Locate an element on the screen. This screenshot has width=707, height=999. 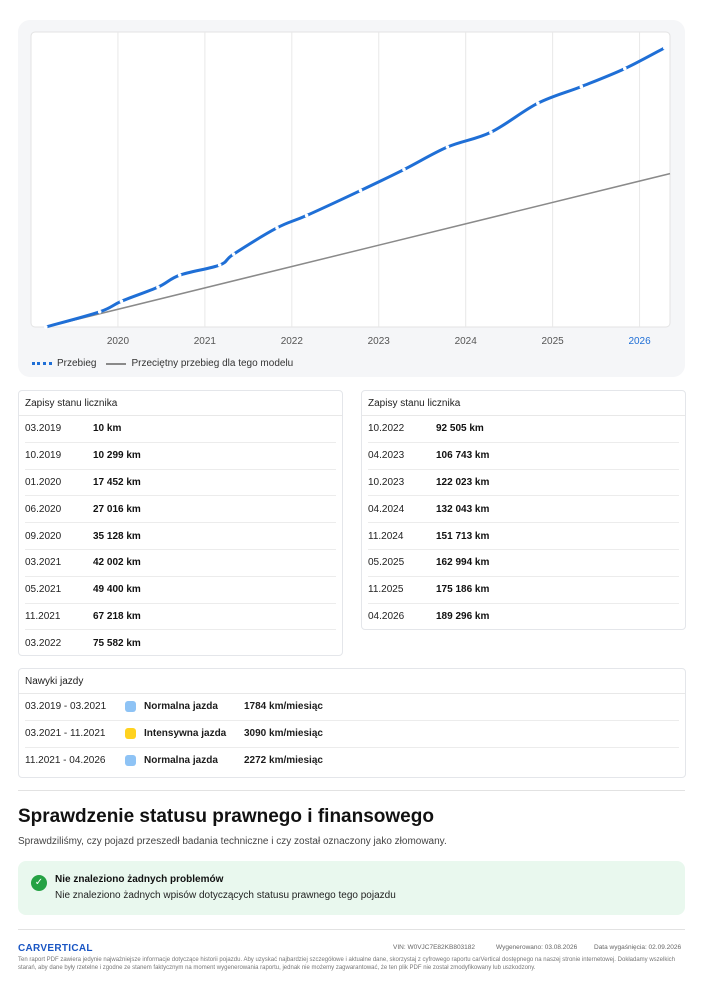
row-mileage: 151 713 km is located at coordinates (463, 536).